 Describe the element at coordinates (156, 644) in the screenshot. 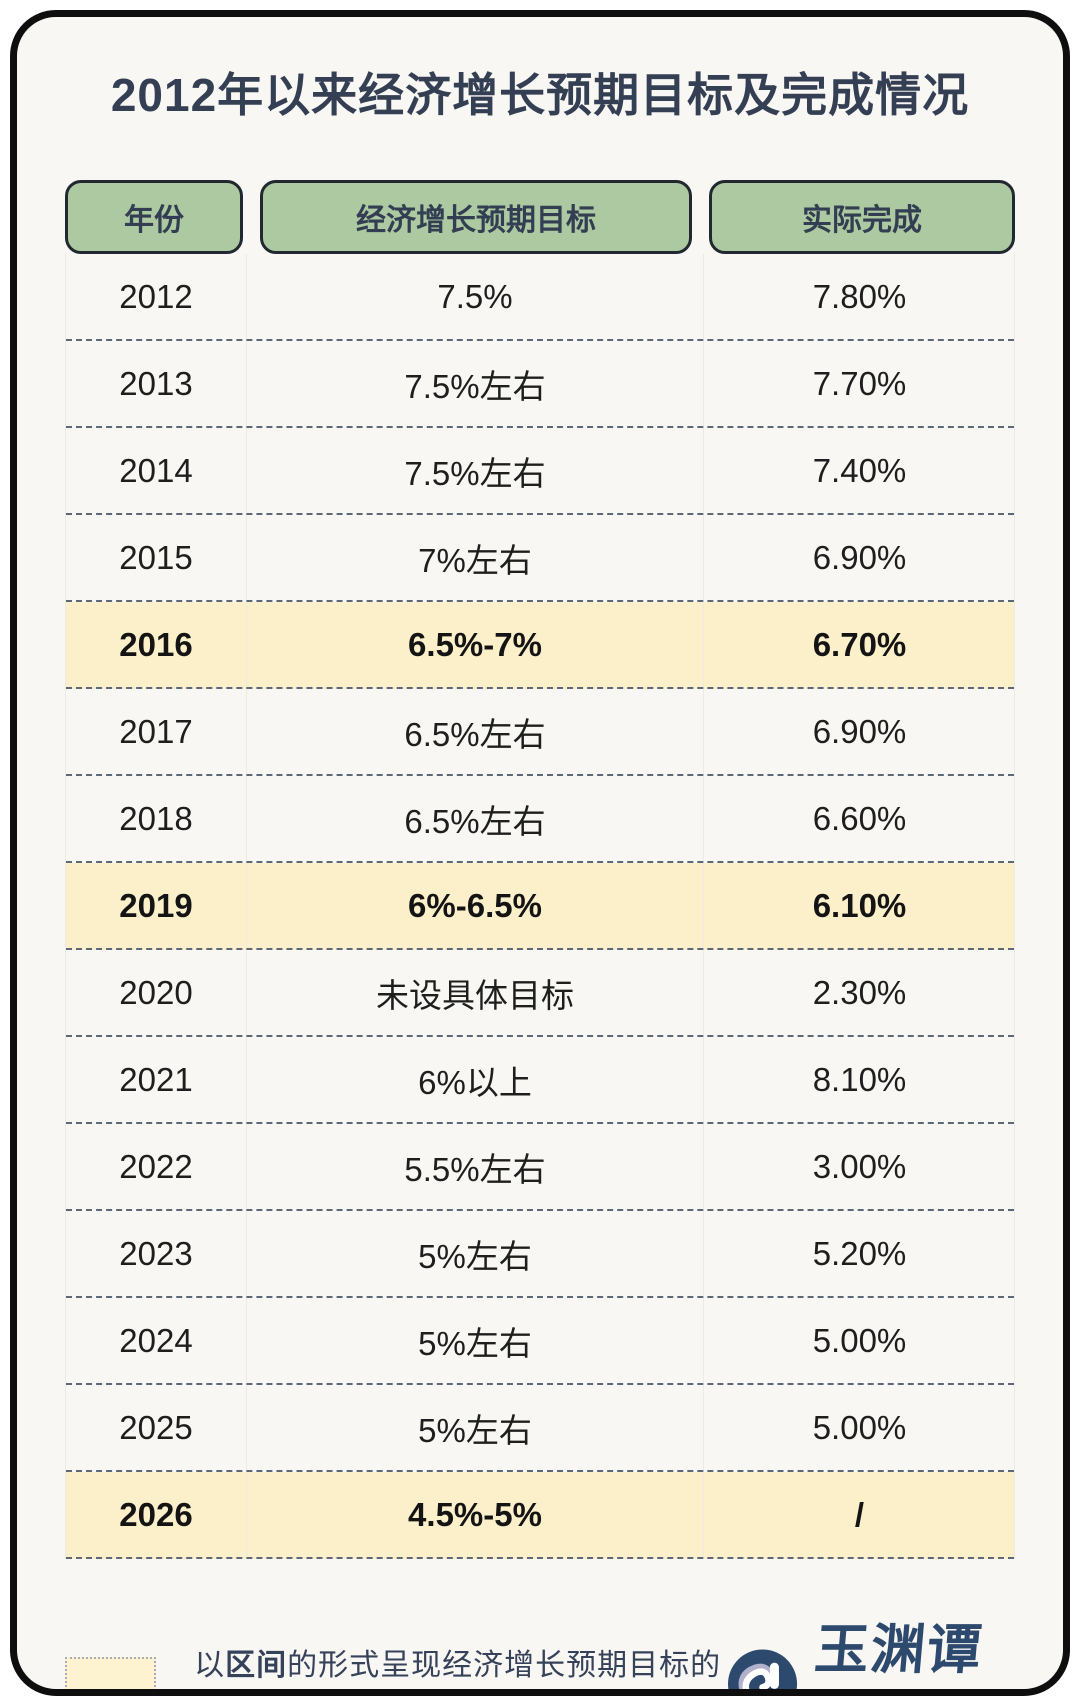

I see `year-cell: 2016` at that location.